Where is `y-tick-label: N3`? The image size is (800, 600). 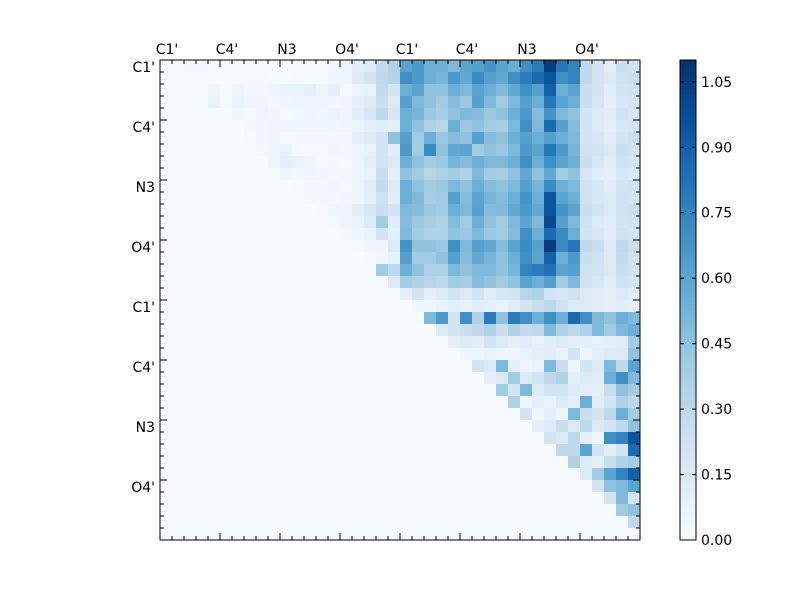
y-tick-label: N3 is located at coordinates (145, 428).